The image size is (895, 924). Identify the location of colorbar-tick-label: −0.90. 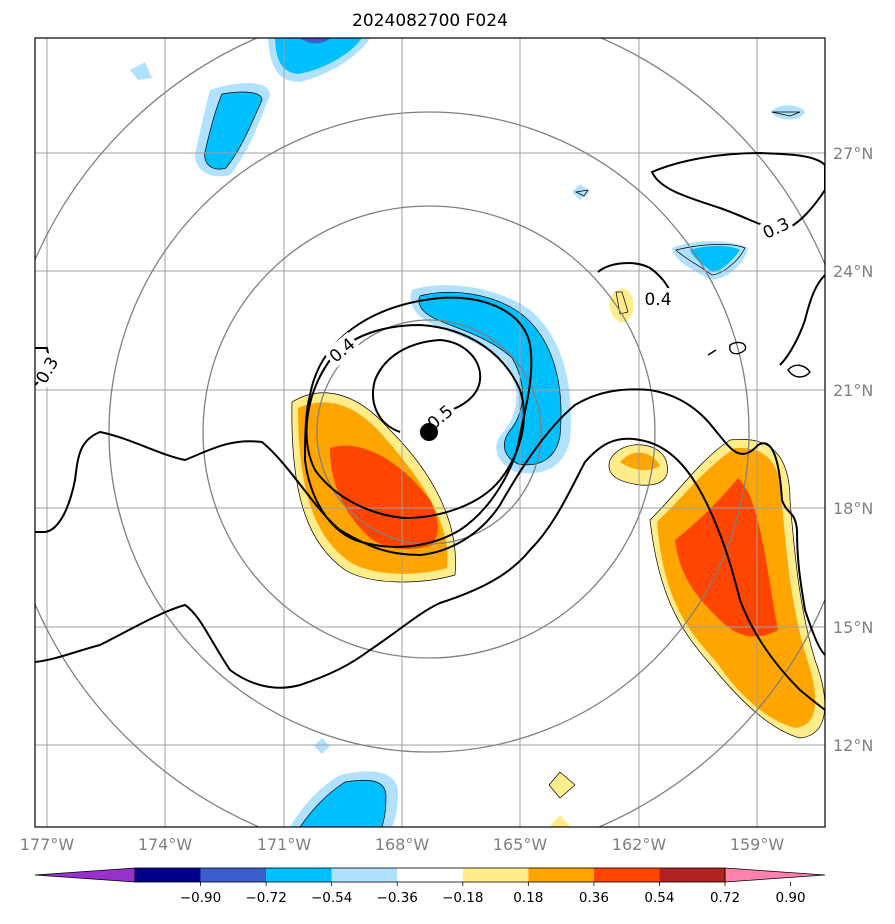
(200, 898).